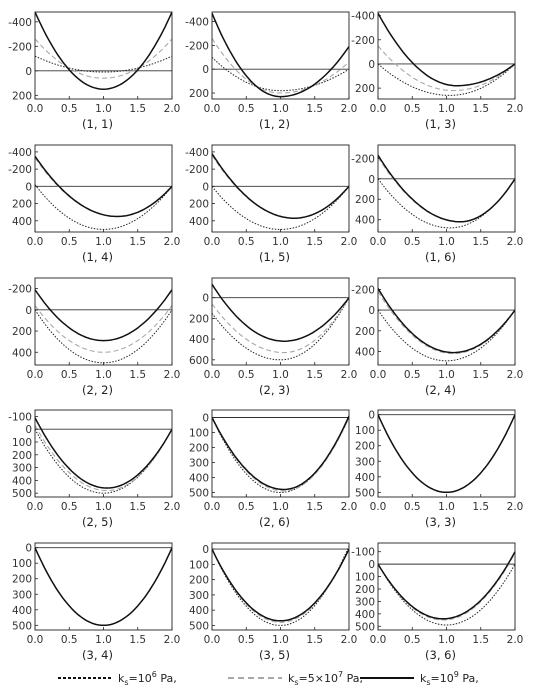 The height and width of the screenshot is (693, 550). I want to click on chart-panel: 0 100 200 300 400 500 0.0 0.5 1.0 1.5 2.0 (3, 5), so click(273, 602).